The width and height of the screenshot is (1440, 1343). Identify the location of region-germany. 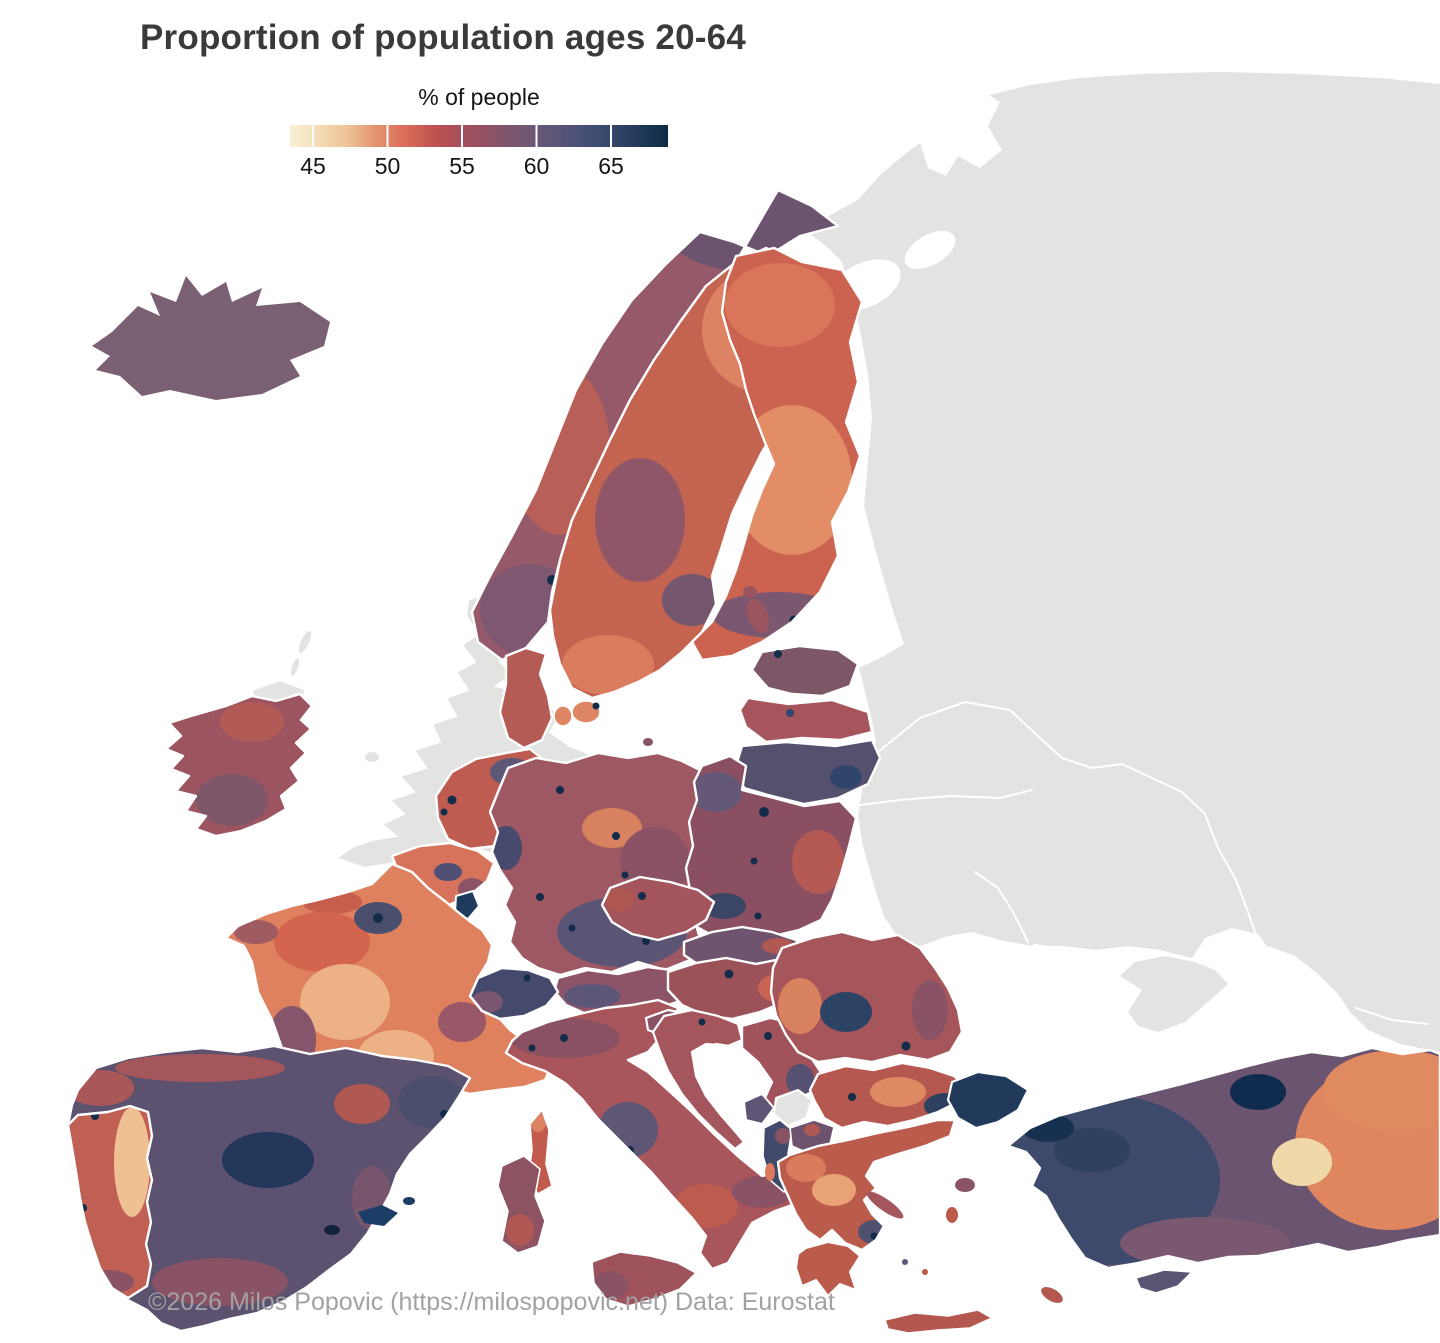
(601, 864).